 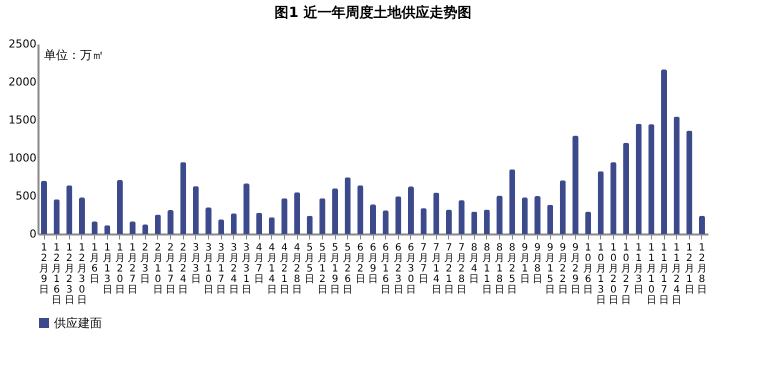 I want to click on x-tick-label: 1月27日, so click(x=133, y=269).